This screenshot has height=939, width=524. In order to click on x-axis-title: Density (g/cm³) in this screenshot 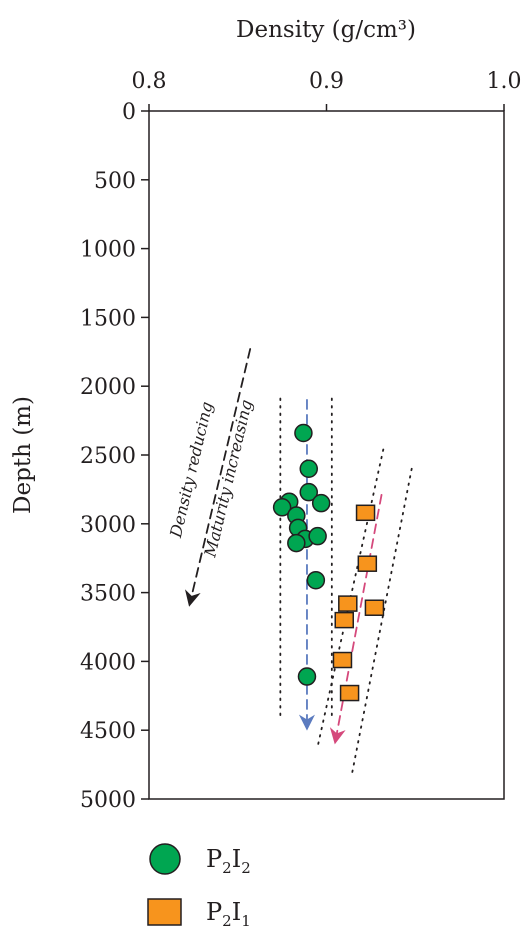, I will do `click(326, 30)`.